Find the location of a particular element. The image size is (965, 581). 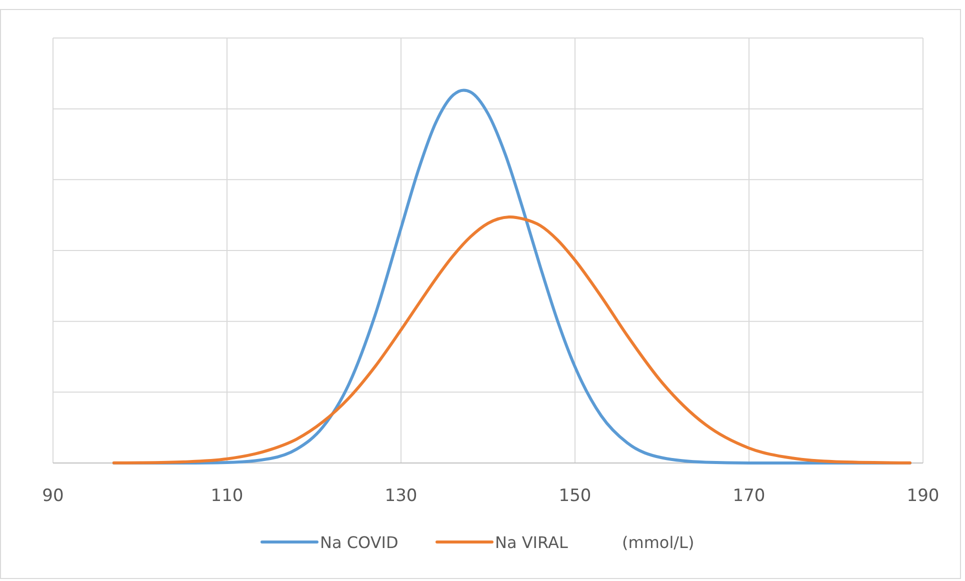

legend-label: Na VIRAL is located at coordinates (531, 542).